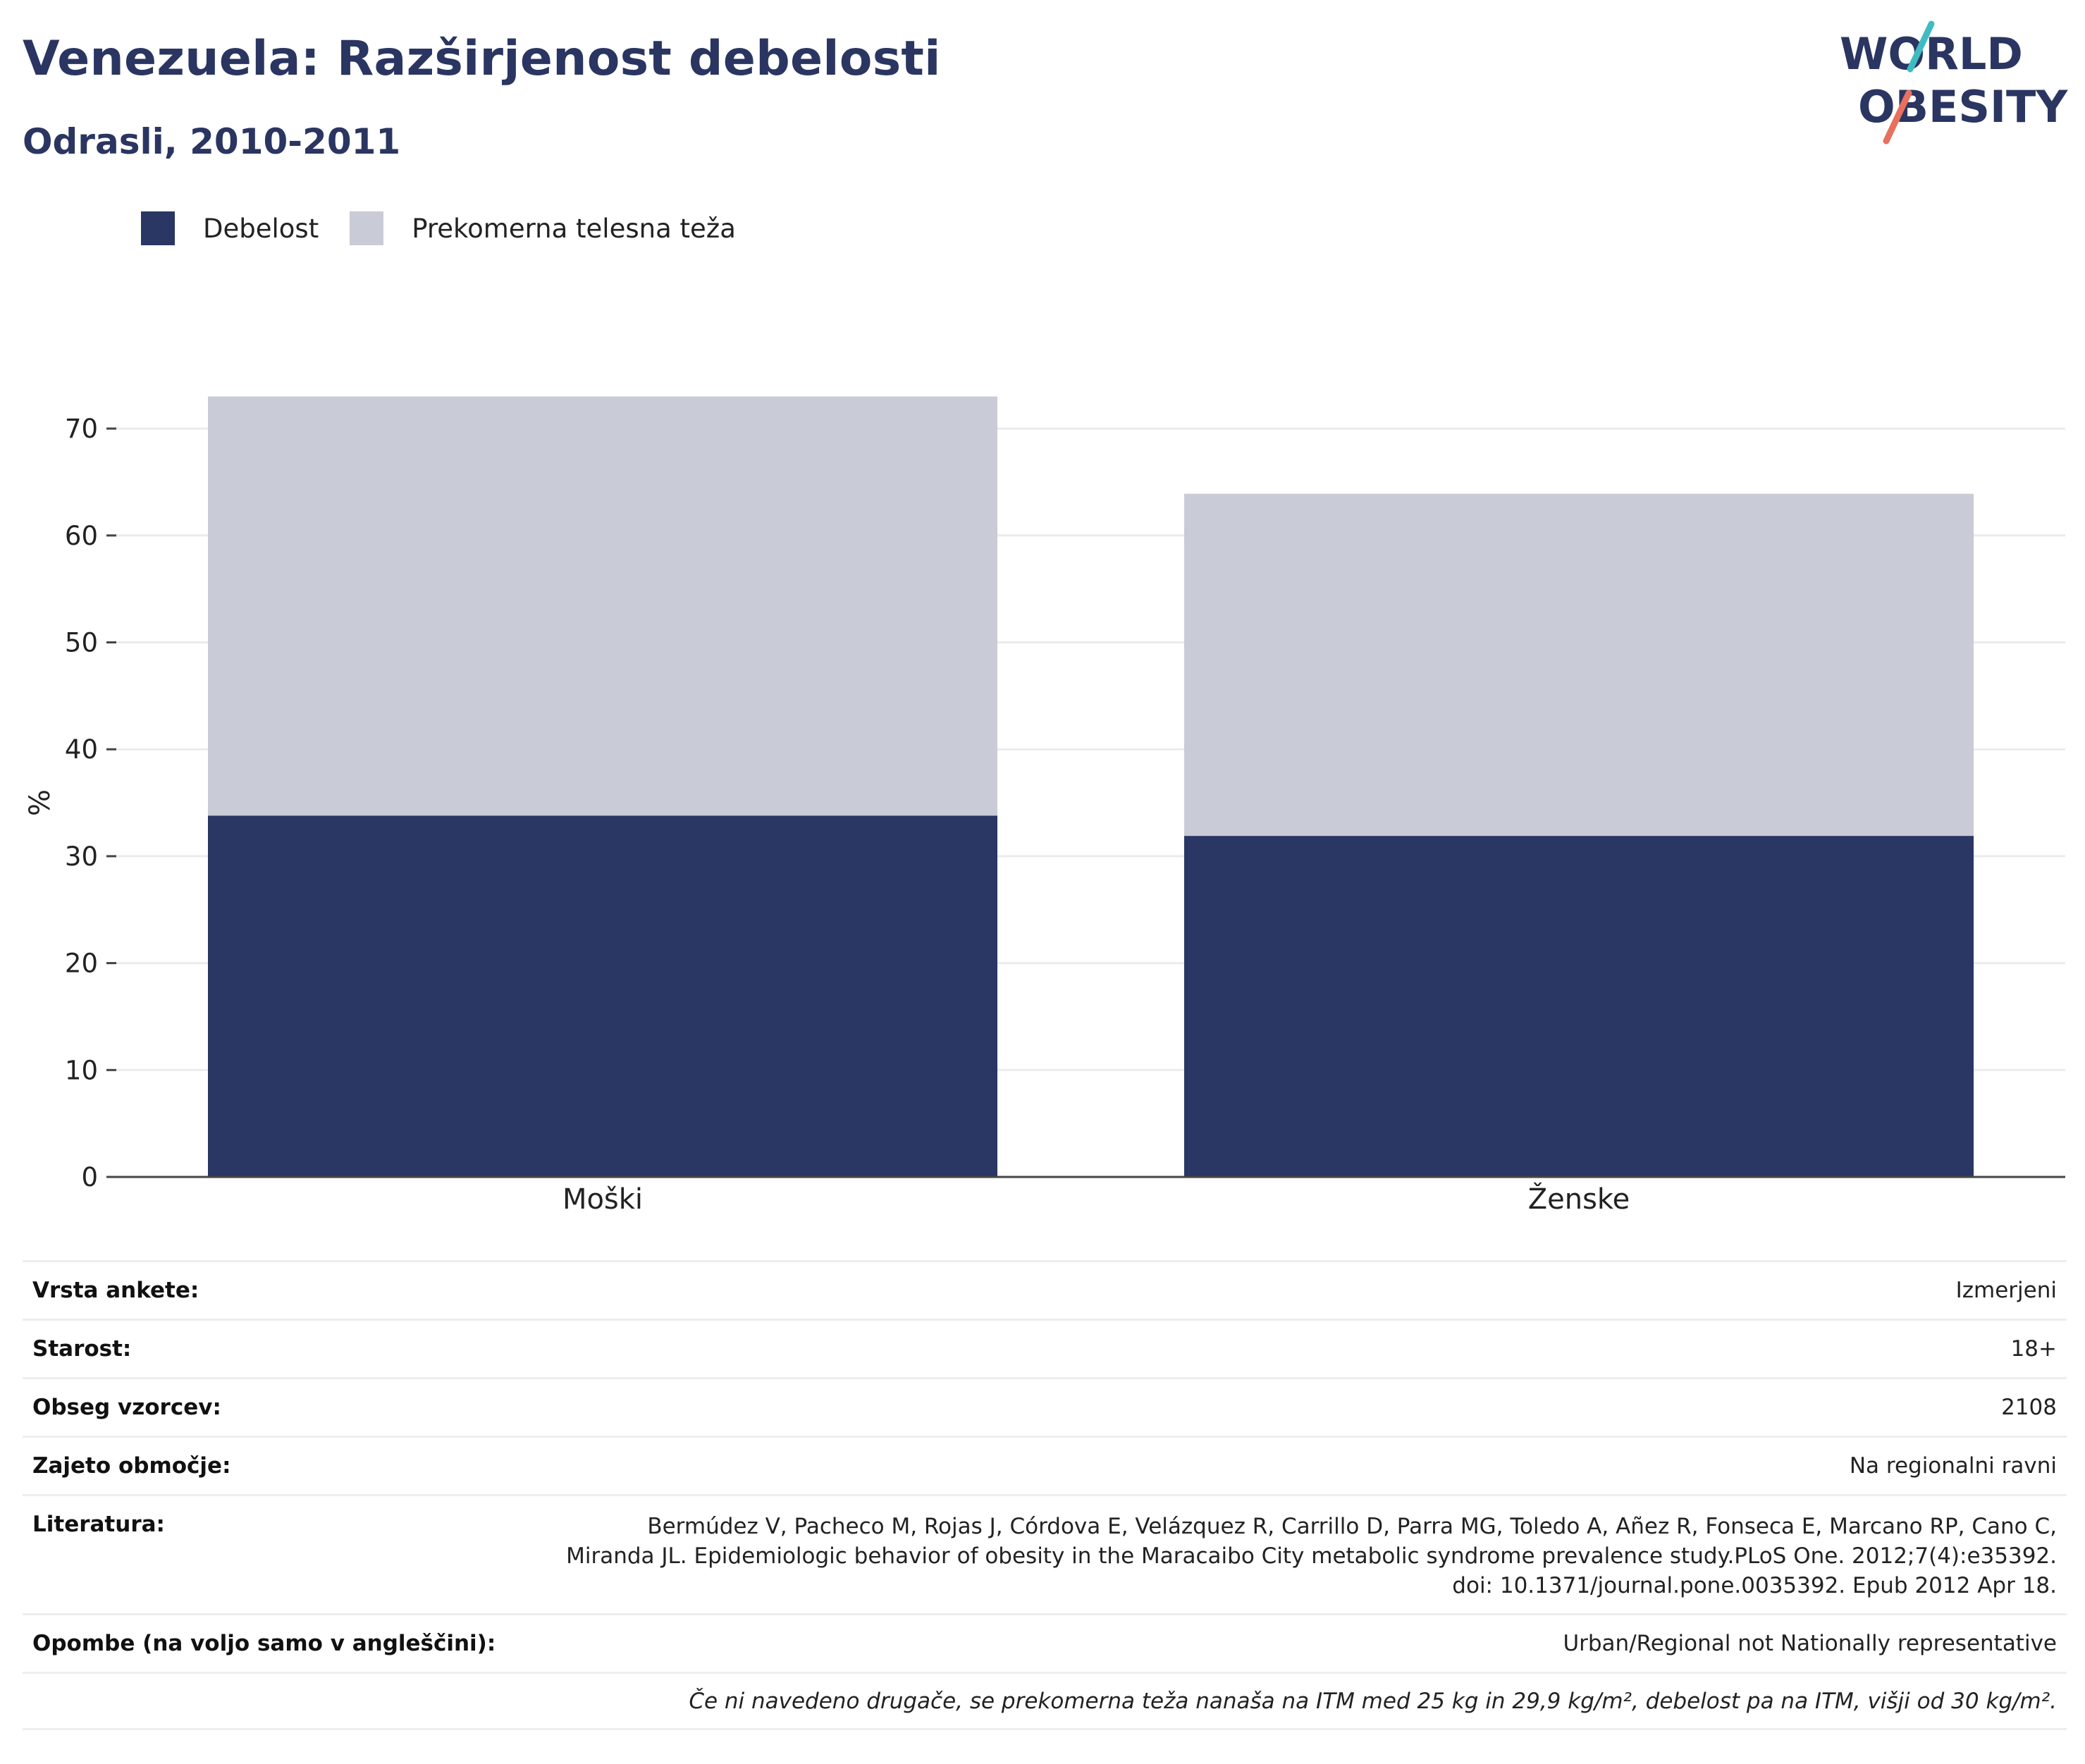  What do you see at coordinates (126, 1407) in the screenshot?
I see `sample-size-label: Obseg vzorcev:` at bounding box center [126, 1407].